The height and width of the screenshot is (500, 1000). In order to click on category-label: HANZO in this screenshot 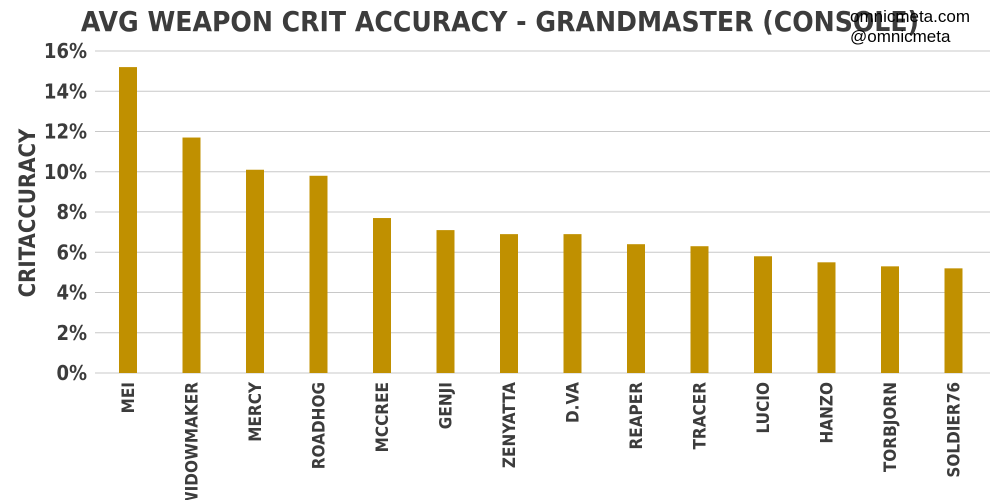, I will do `click(828, 413)`.